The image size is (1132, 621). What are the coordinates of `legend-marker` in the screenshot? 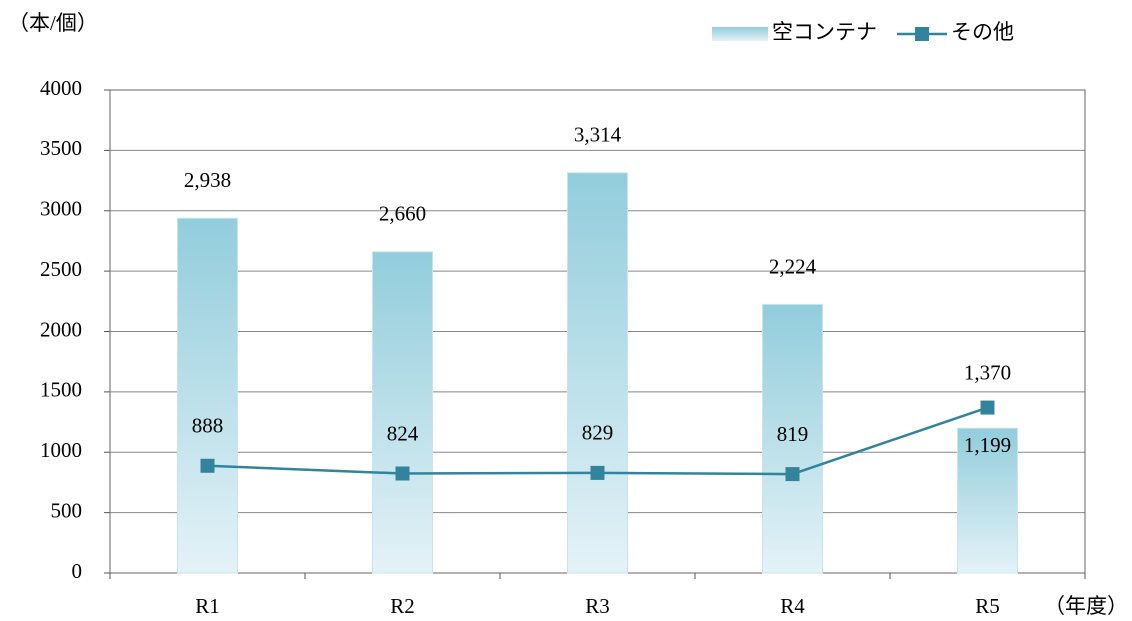 It's located at (922, 34).